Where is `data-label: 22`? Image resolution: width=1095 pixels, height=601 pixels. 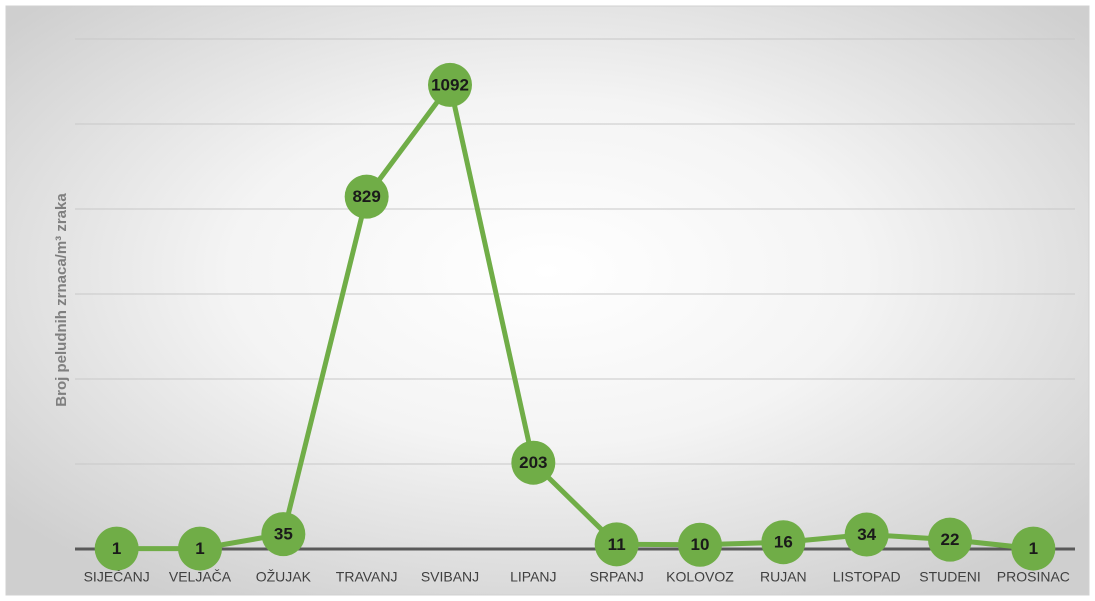 data-label: 22 is located at coordinates (950, 539).